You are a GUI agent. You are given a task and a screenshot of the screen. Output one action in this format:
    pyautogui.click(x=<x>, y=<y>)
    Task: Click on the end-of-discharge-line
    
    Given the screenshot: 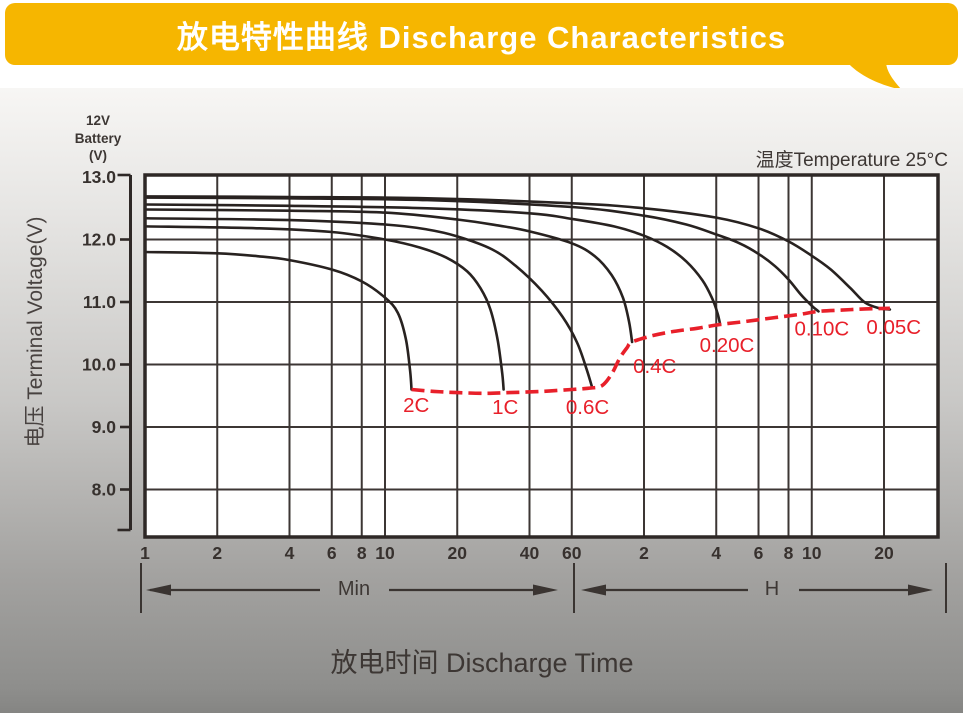 What is the action you would take?
    pyautogui.click(x=650, y=351)
    